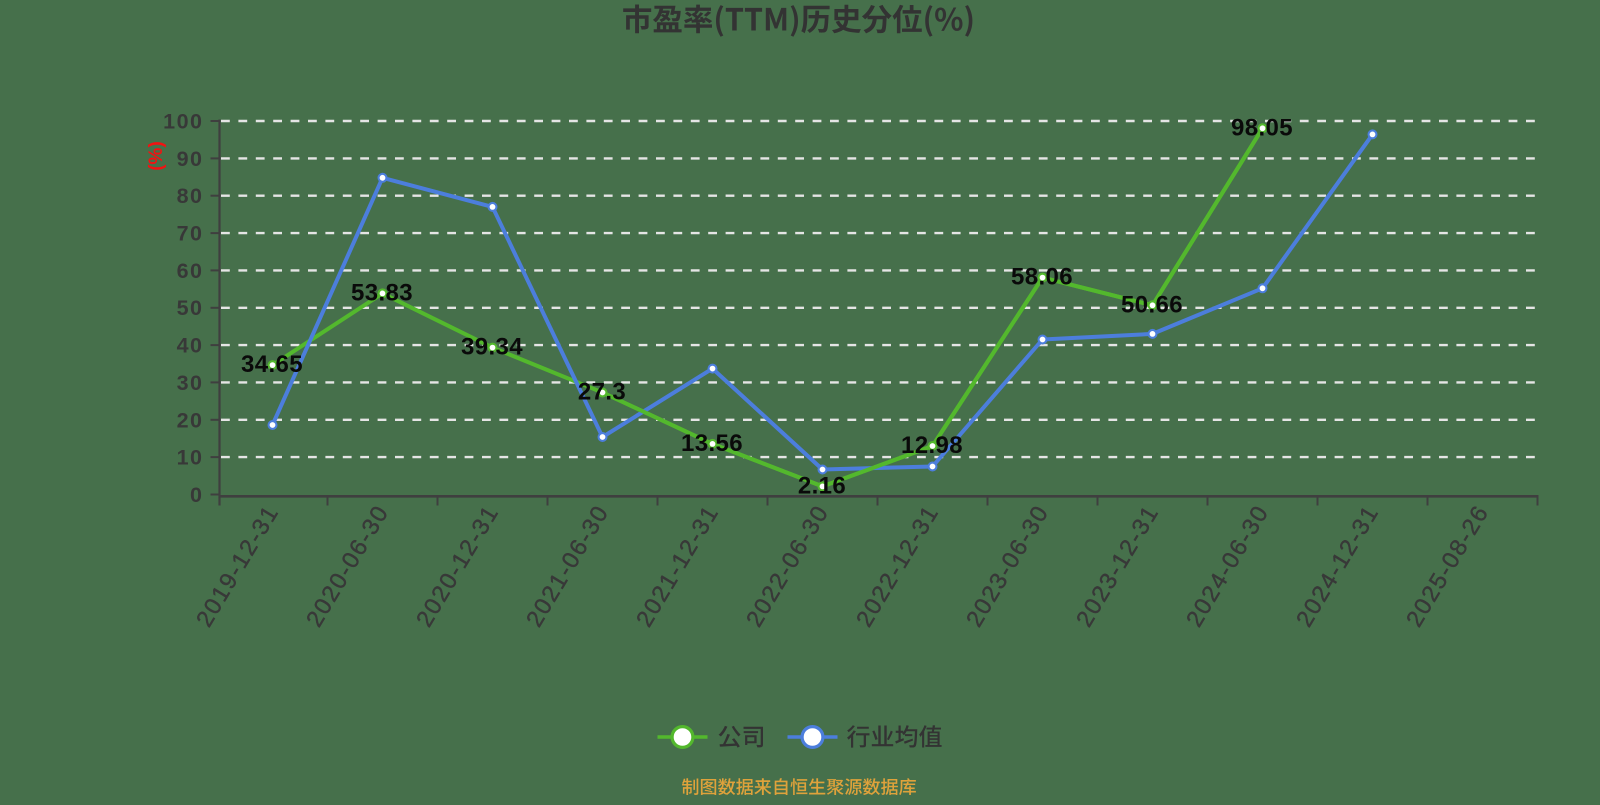  Describe the element at coordinates (183, 122) in the screenshot. I see `svg-text: 100` at that location.